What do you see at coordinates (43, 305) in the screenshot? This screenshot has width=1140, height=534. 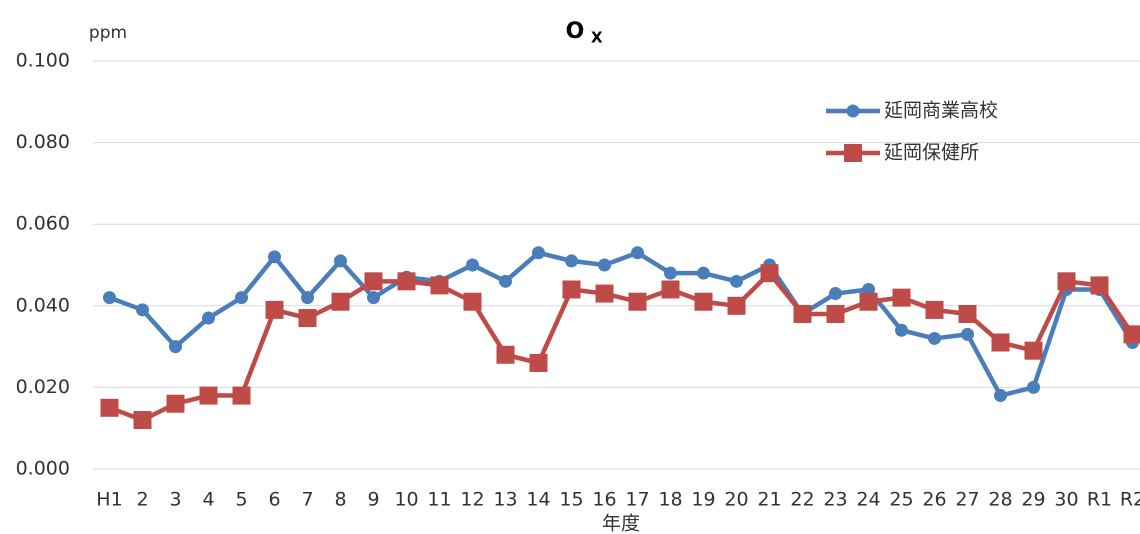 I see `y-tick-label: 0.040` at bounding box center [43, 305].